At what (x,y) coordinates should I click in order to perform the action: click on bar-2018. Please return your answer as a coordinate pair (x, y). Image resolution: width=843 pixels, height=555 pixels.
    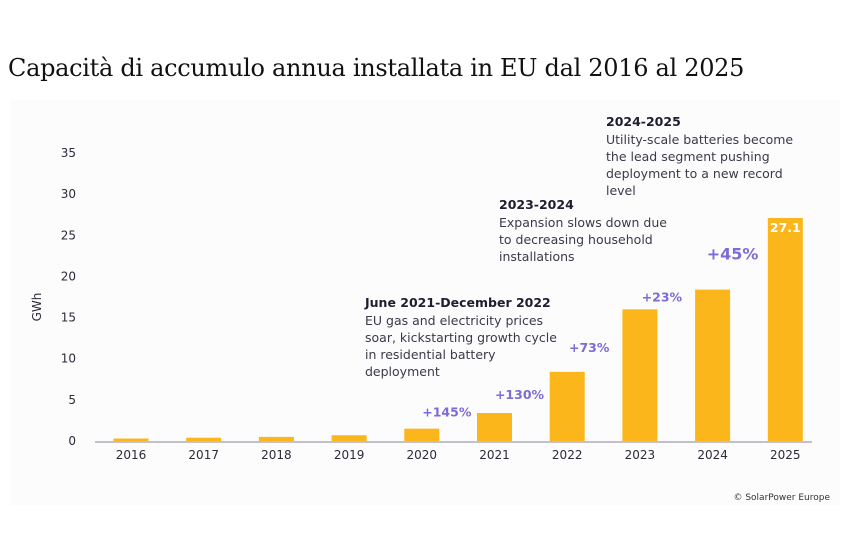
    Looking at the image, I should click on (276, 438).